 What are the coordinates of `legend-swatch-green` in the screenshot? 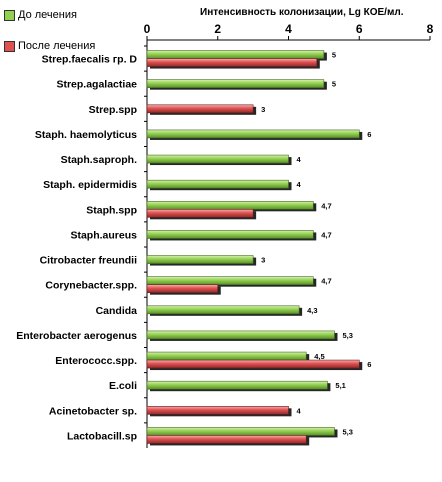 It's located at (9, 15).